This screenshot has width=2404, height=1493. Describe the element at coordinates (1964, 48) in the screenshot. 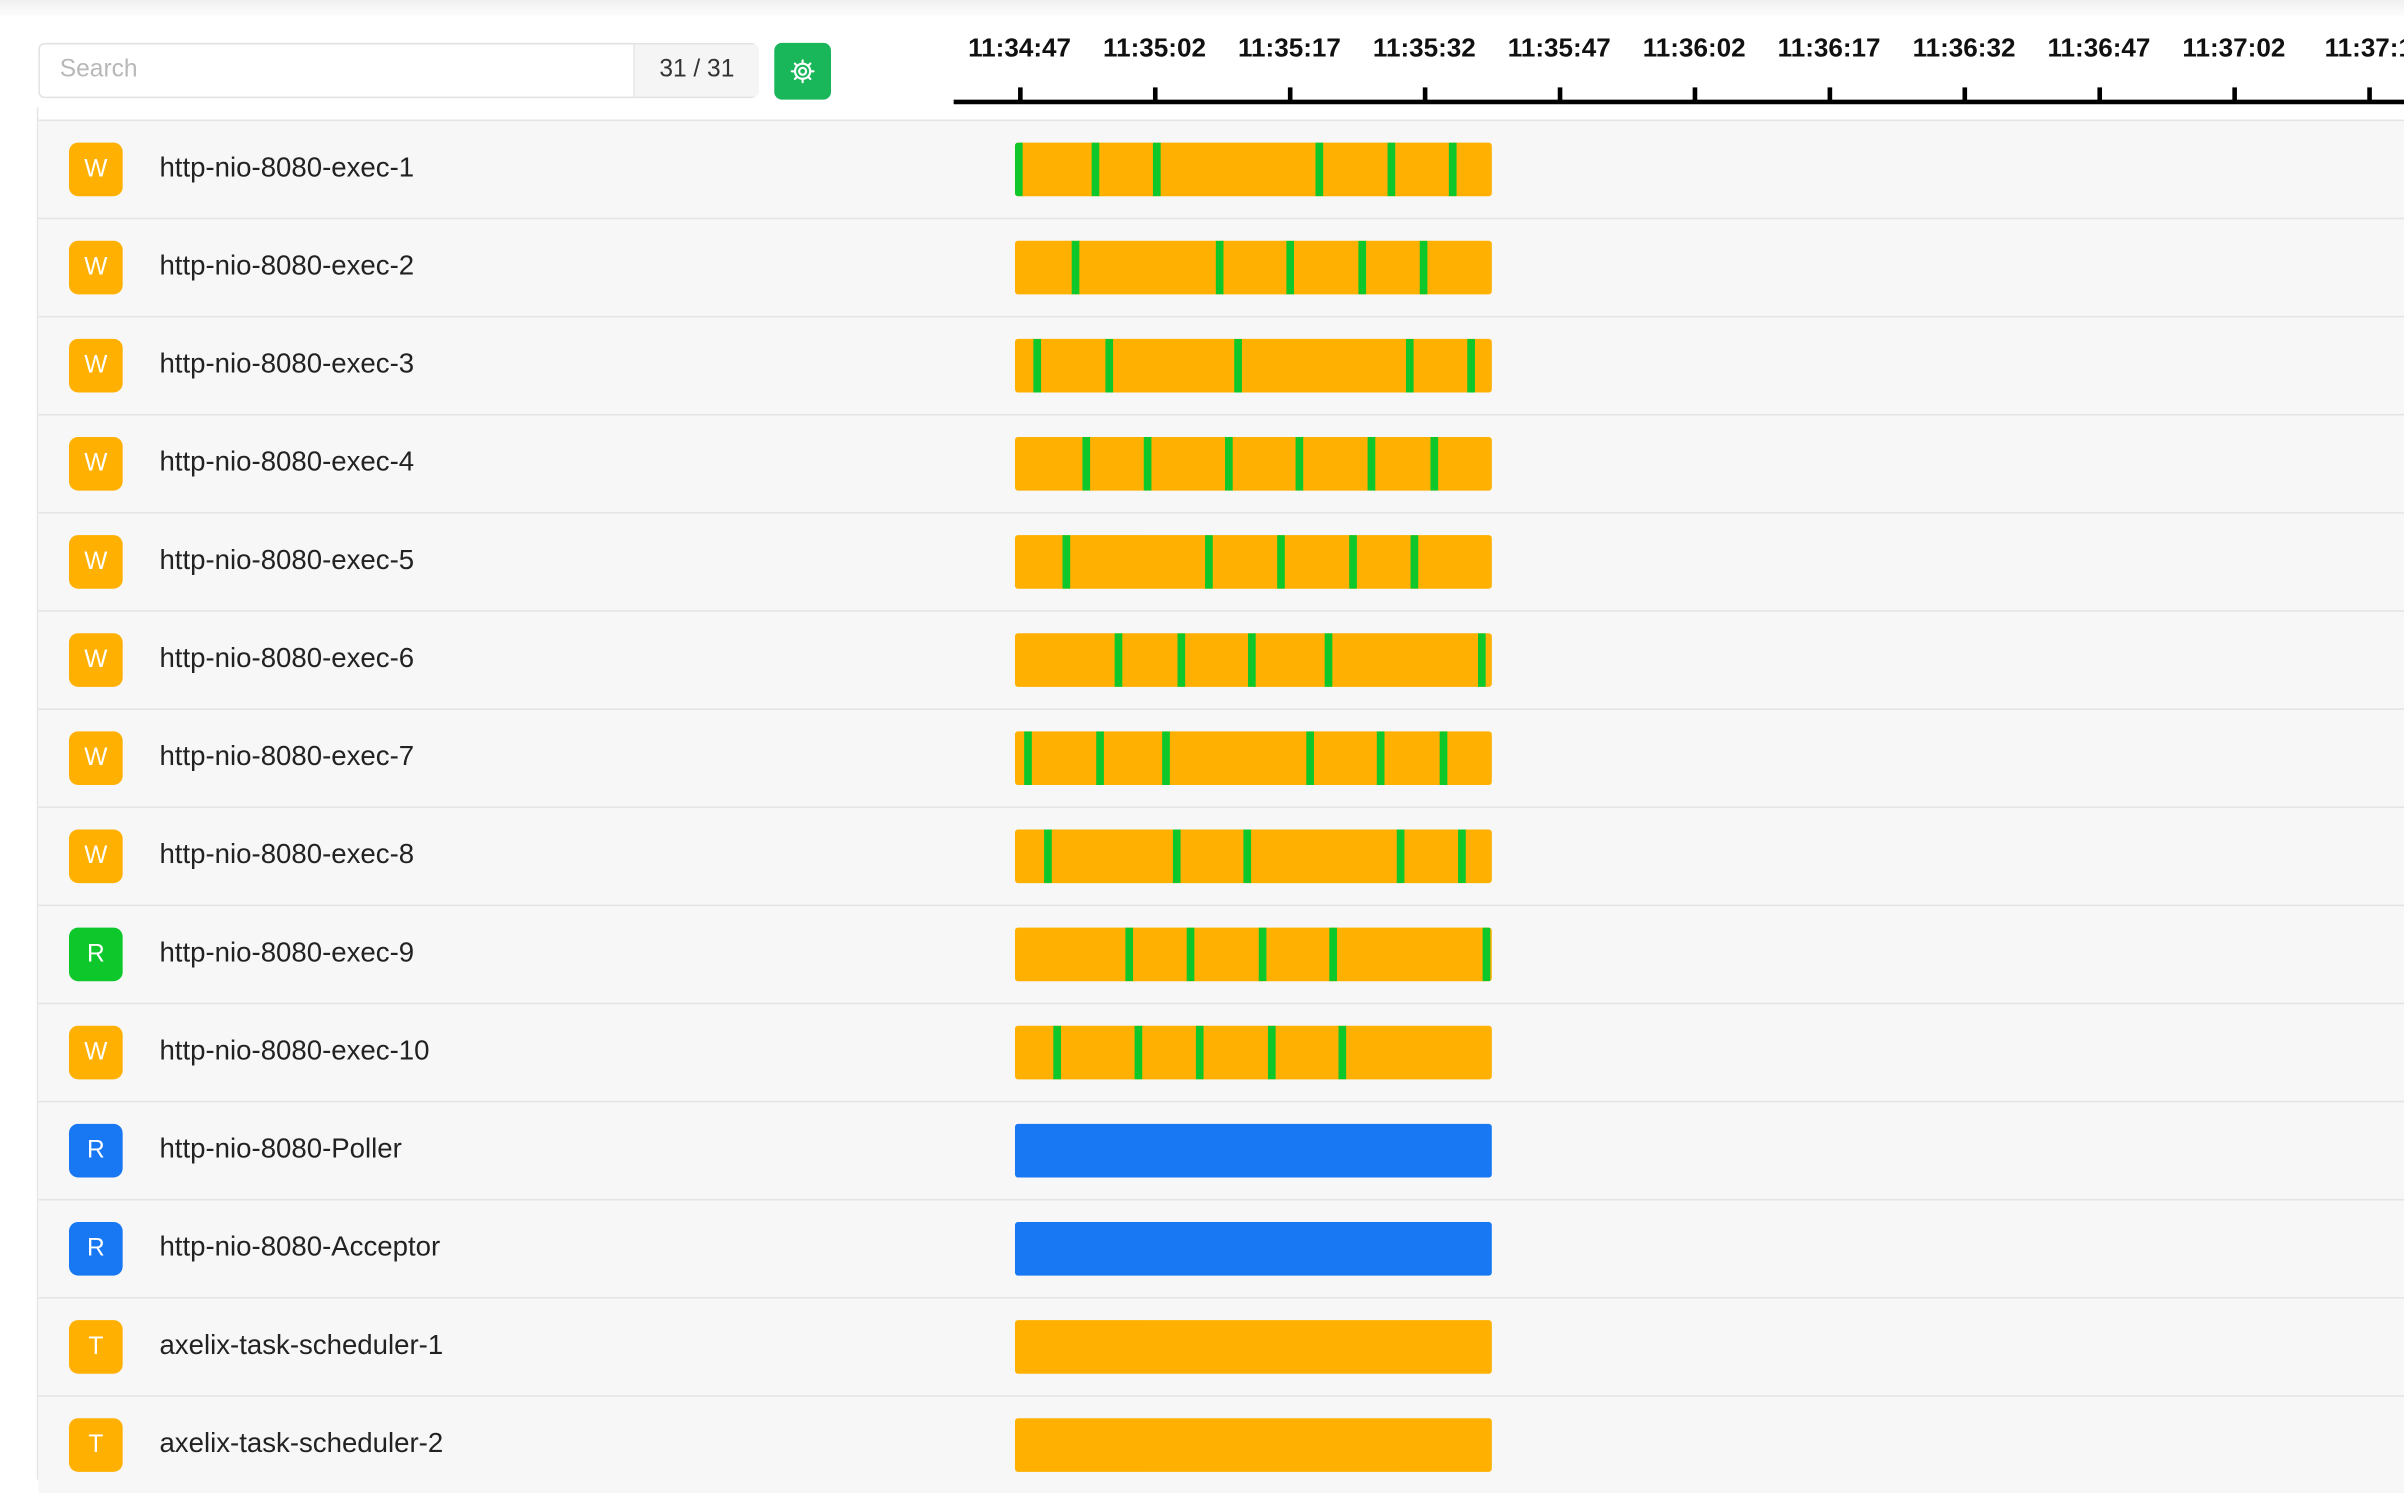

I see `time-axis-tick-label: 11:36:32` at that location.